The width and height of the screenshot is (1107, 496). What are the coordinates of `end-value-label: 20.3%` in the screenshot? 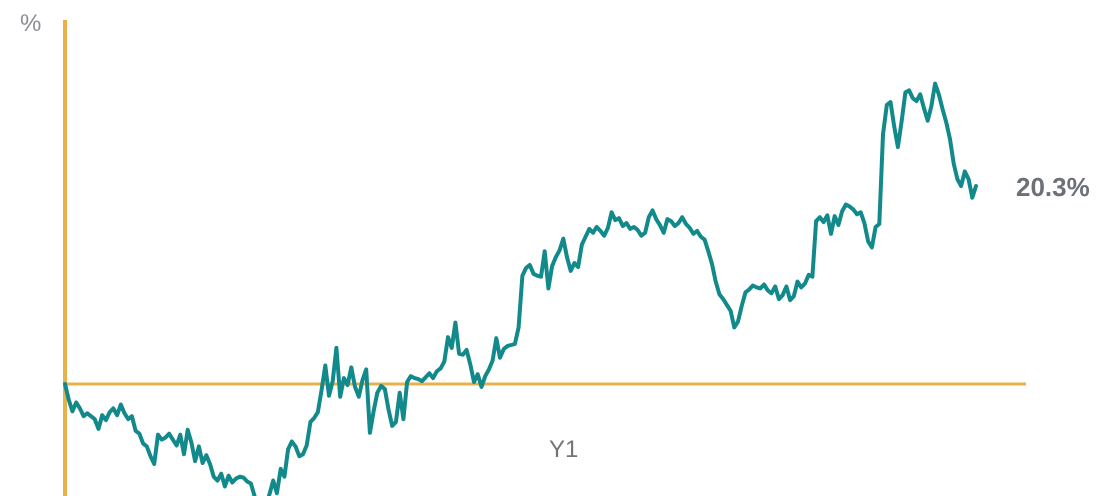 It's located at (1053, 187).